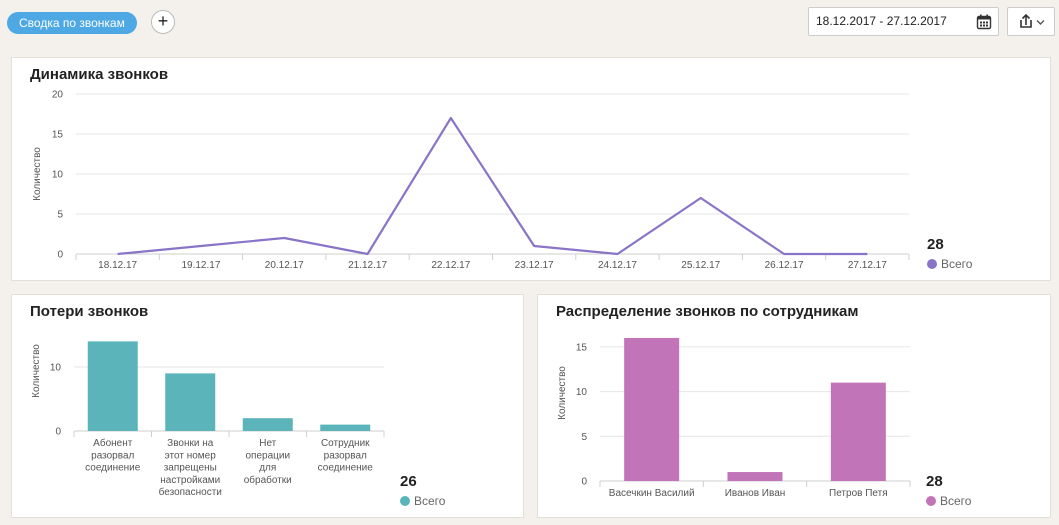 This screenshot has height=525, width=1059. What do you see at coordinates (932, 264) in the screenshot?
I see `line-legend-swatch` at bounding box center [932, 264].